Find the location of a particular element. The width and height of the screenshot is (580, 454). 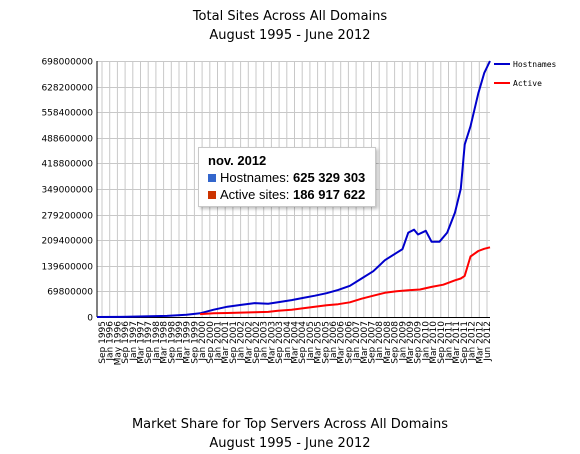

y-tick-label: 349000000 is located at coordinates (67, 191).